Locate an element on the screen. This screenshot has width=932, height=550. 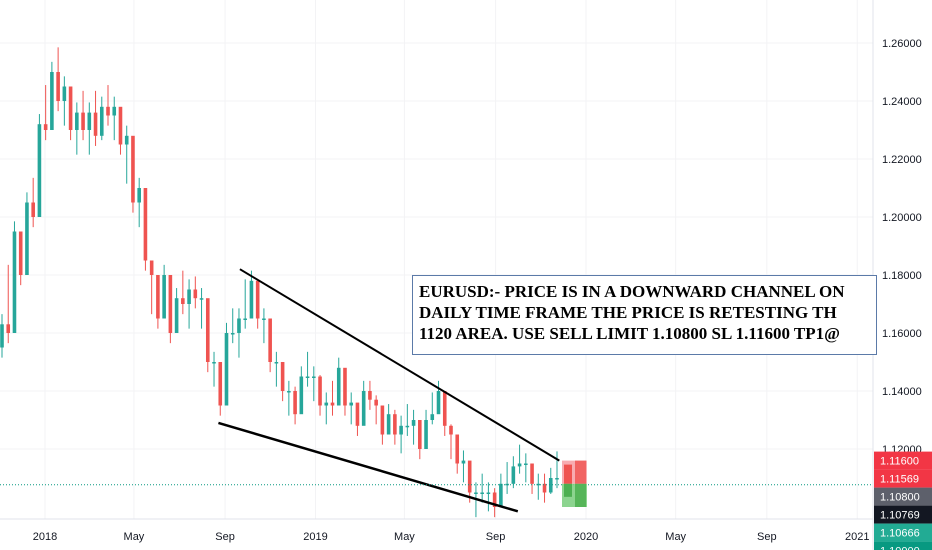
price-badge-label: 1.11600 is located at coordinates (899, 462).